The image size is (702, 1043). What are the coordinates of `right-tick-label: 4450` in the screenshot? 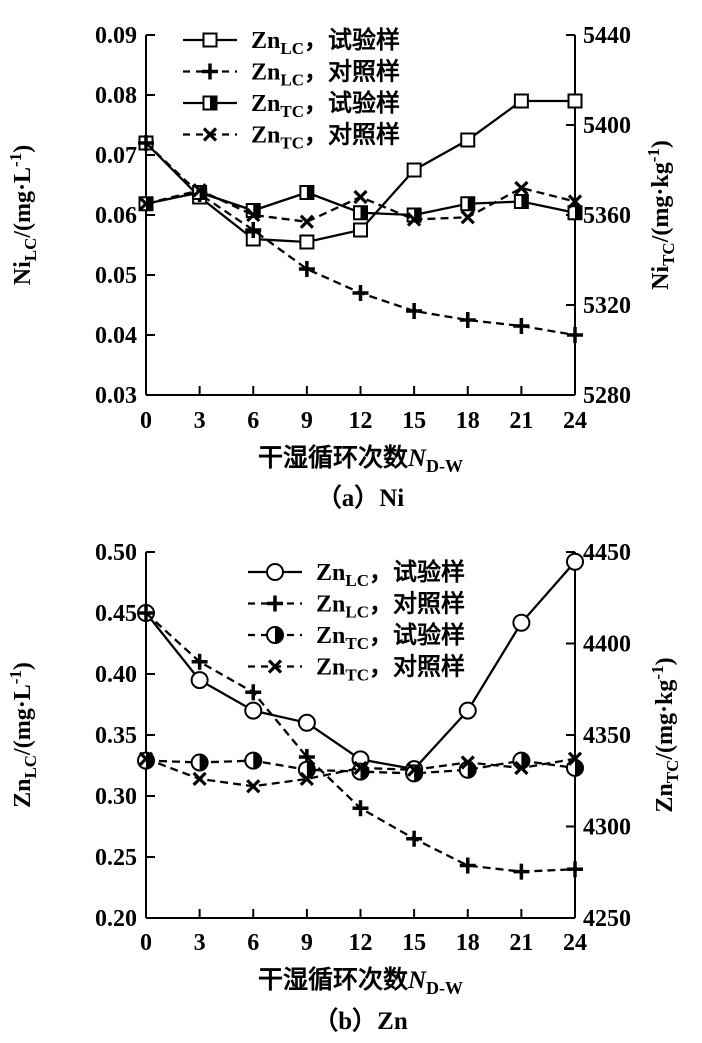 It's located at (607, 553).